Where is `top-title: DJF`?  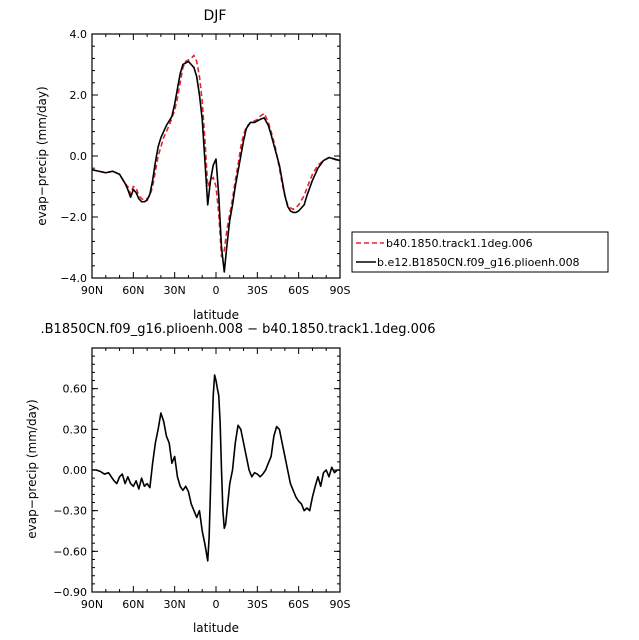 top-title: DJF is located at coordinates (215, 16).